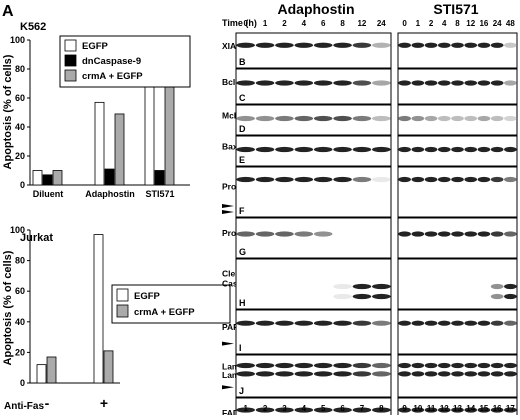 This screenshot has height=420, width=520. Describe the element at coordinates (470, 23) in the screenshot. I see `time-point-1-5: 12` at that location.